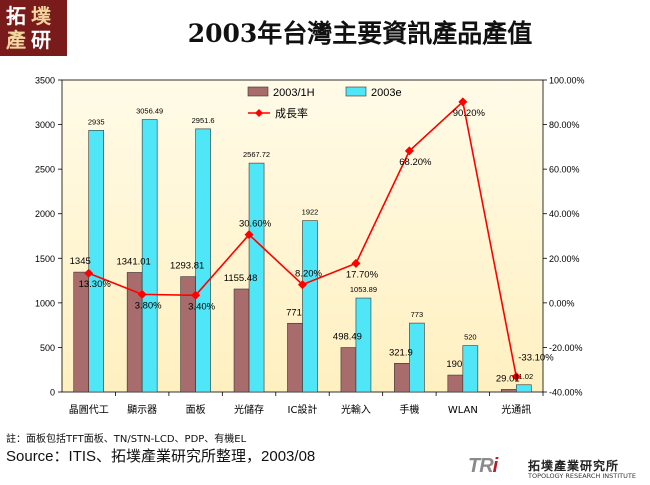  I want to click on x-tick-label: 面板, so click(196, 409).